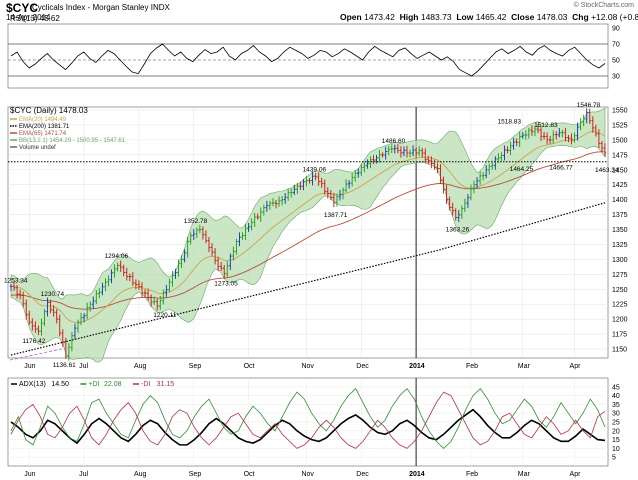 This screenshot has height=480, width=638. What do you see at coordinates (458, 230) in the screenshot?
I see `price-annotation: 1363.26` at bounding box center [458, 230].